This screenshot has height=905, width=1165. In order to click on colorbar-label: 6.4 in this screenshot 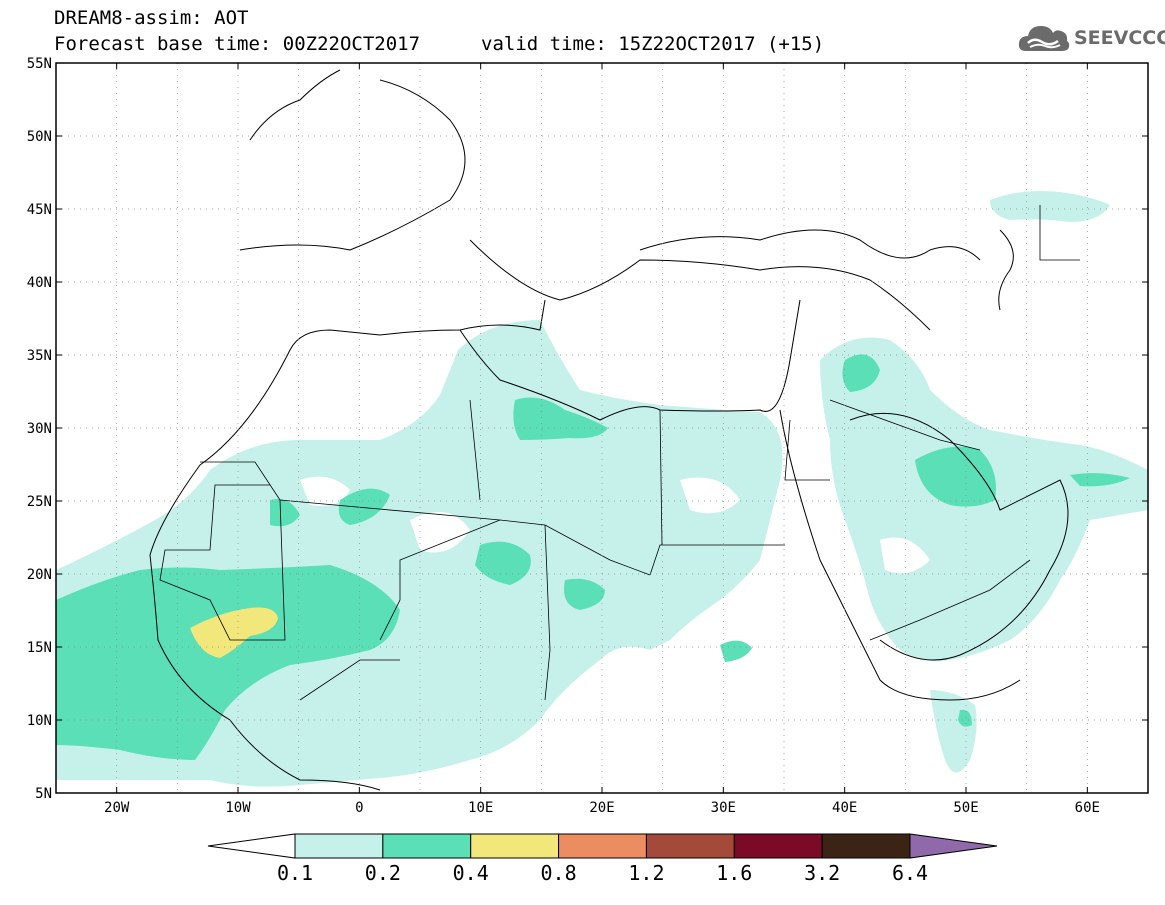, I will do `click(910, 873)`.